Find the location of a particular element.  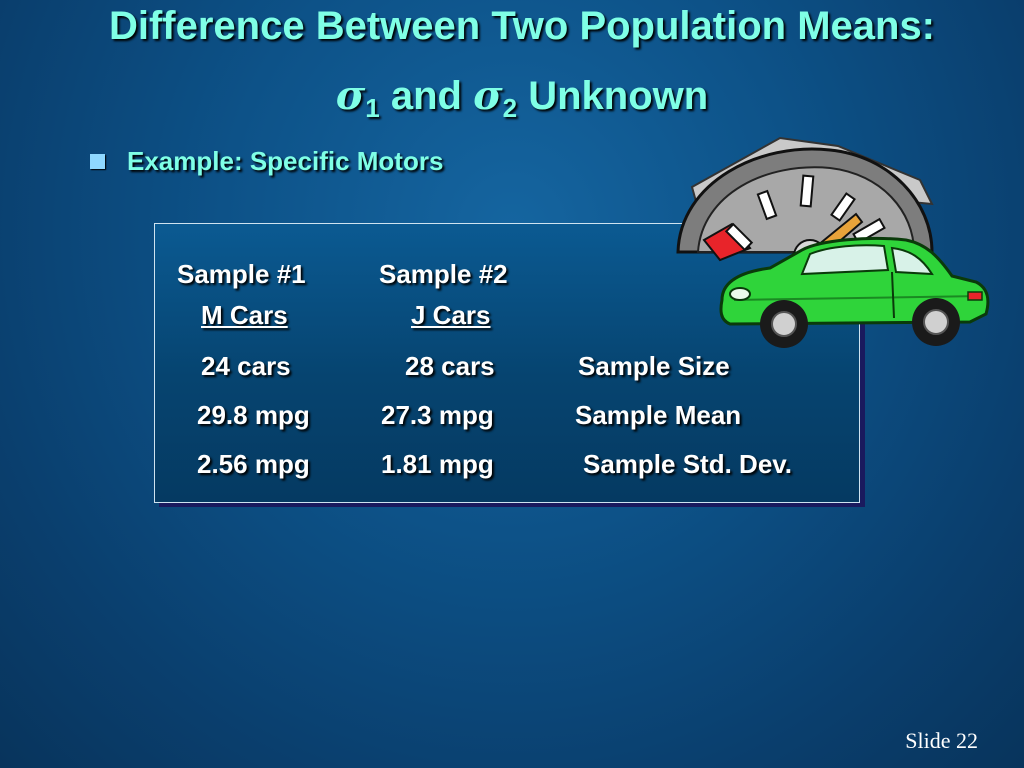

car-fuel-gauge-icon is located at coordinates (833, 242).